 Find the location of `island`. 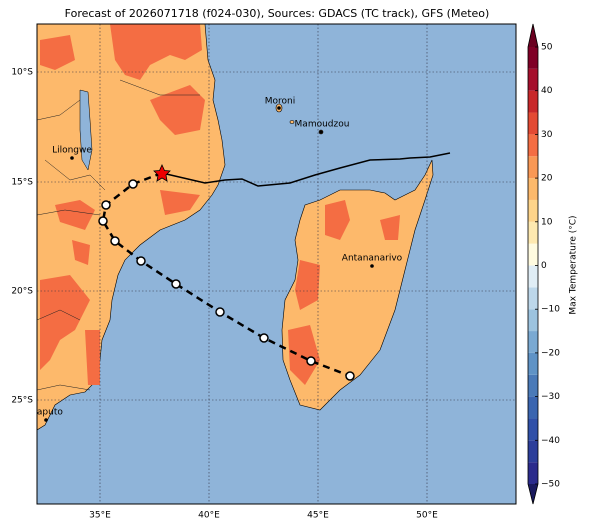

island is located at coordinates (292, 122).